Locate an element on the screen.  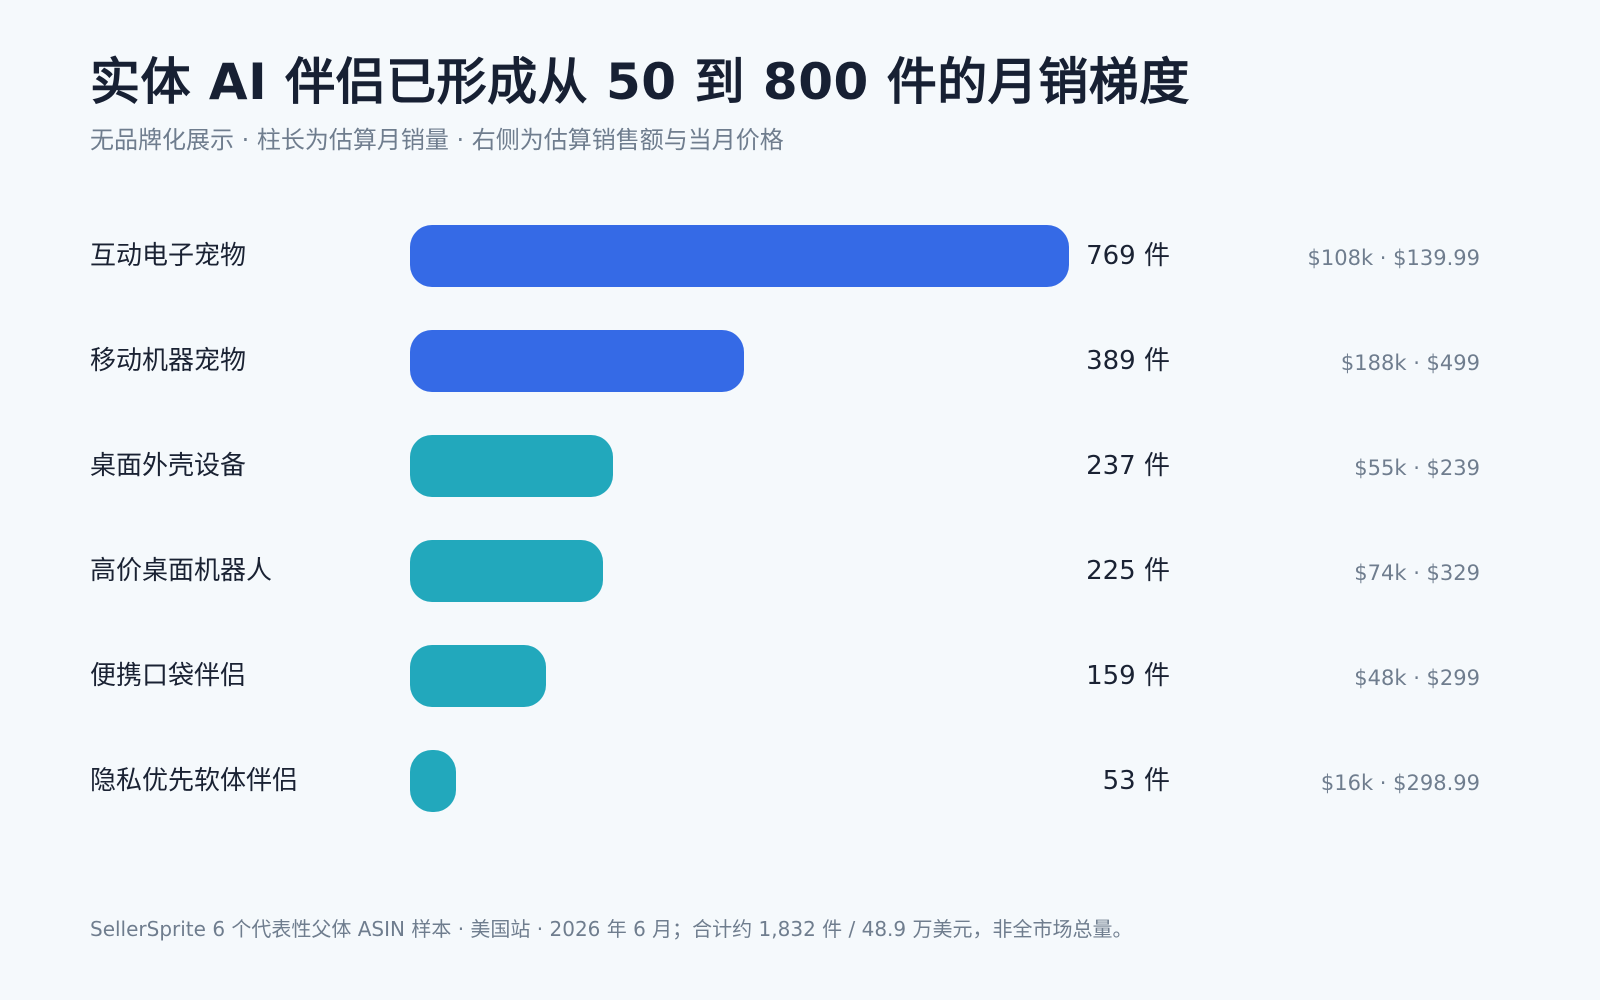
revenue-price-label: $108k · $139.99 is located at coordinates (1393, 258).